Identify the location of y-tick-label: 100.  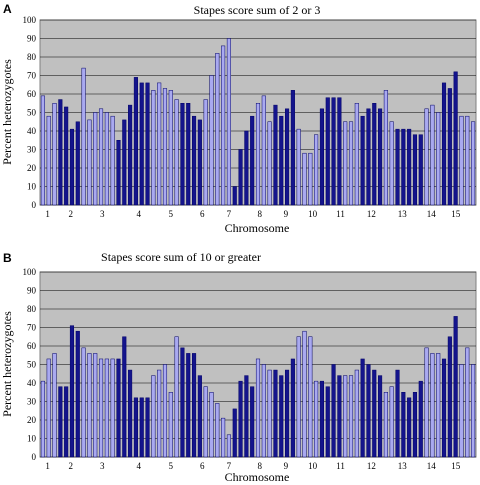
(30, 20).